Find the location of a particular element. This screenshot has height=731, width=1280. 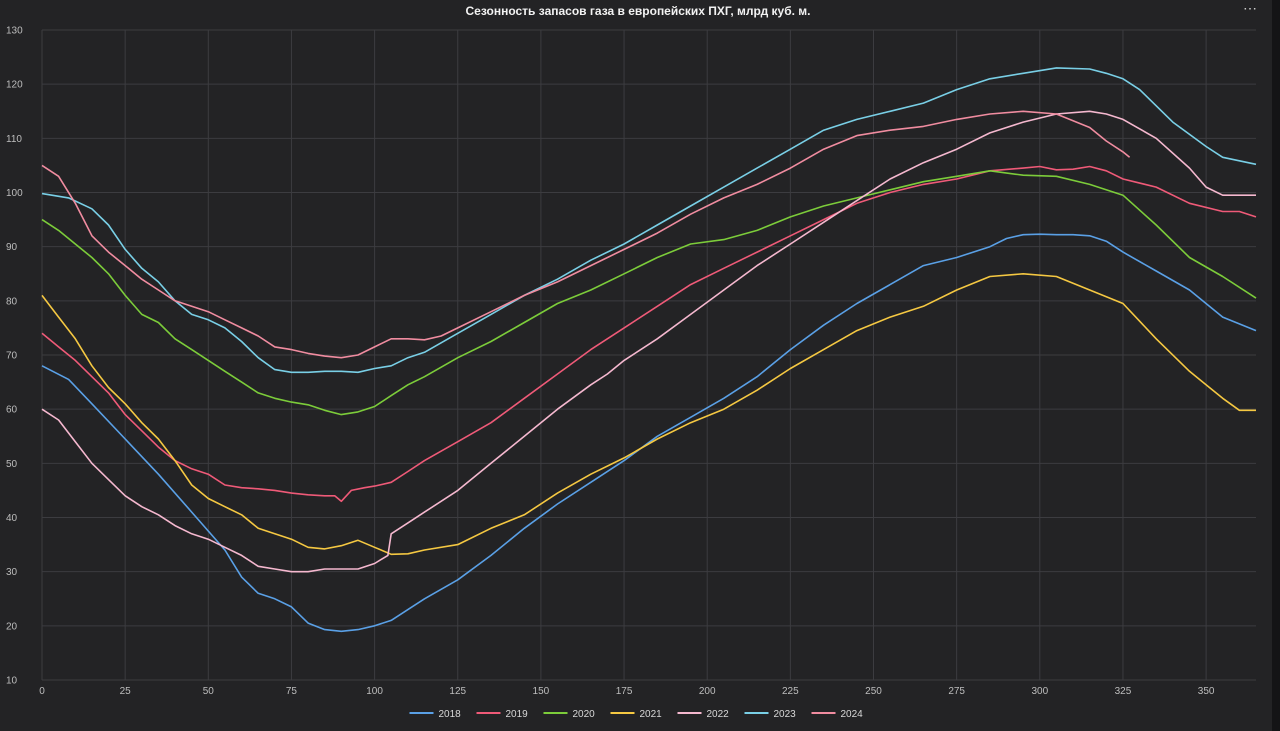

x-tick-label: 0 is located at coordinates (42, 691).